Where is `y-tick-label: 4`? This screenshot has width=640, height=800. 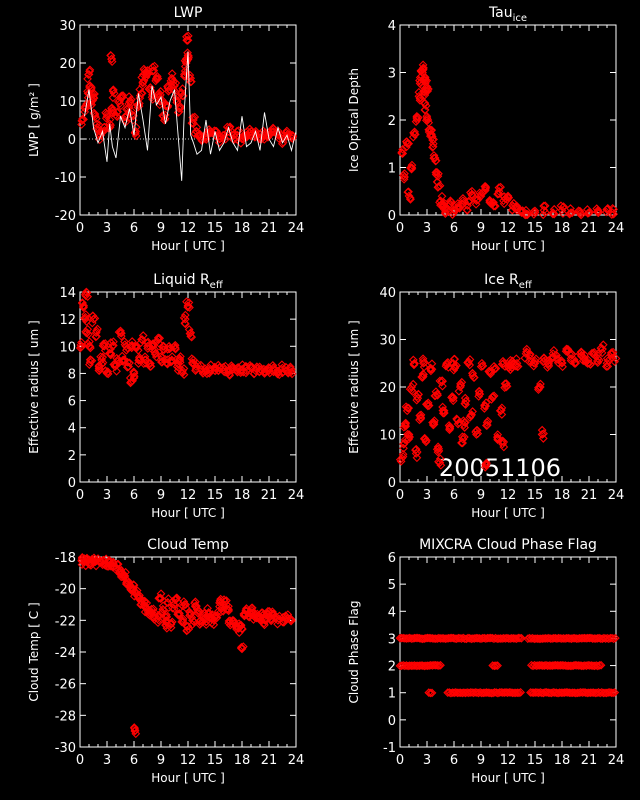
y-tick-label: 4 is located at coordinates (72, 429).